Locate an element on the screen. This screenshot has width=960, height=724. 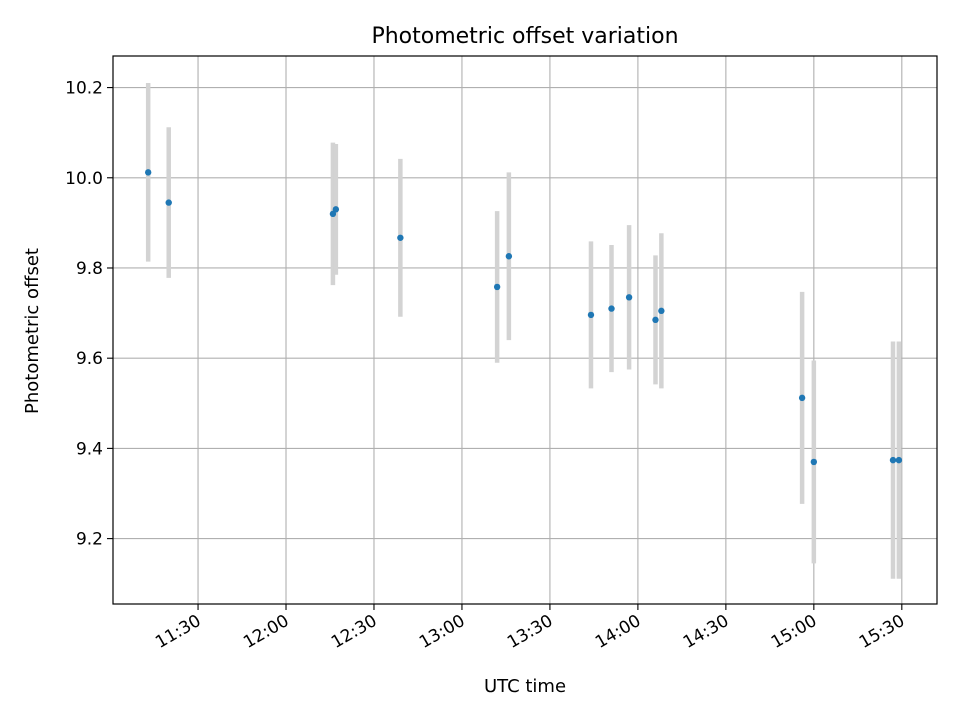
y-axis: 9.2 9.4 9.6 9.8 10.0 10.2 is located at coordinates (89, 314).